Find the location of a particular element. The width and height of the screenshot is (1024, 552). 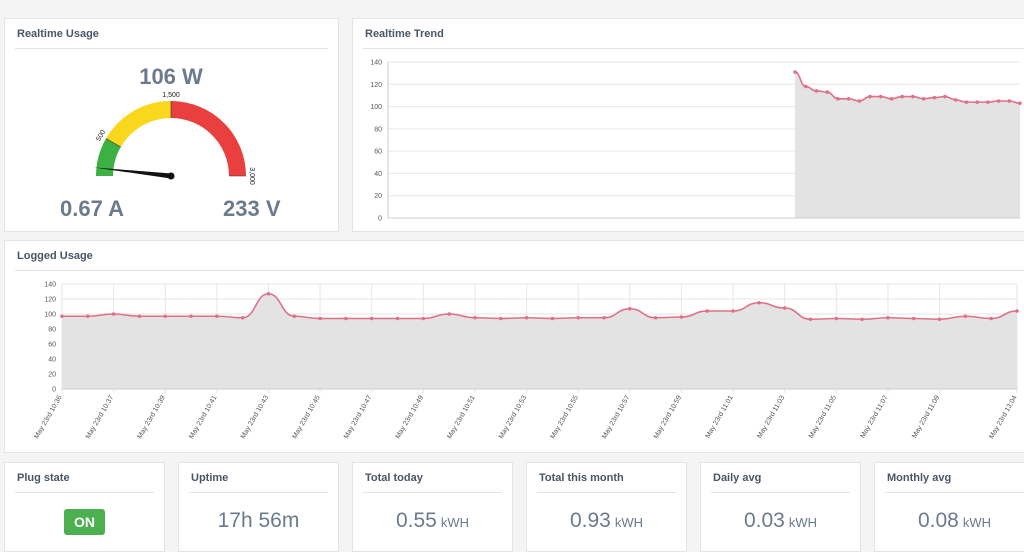

value: 17h 56m is located at coordinates (258, 520).